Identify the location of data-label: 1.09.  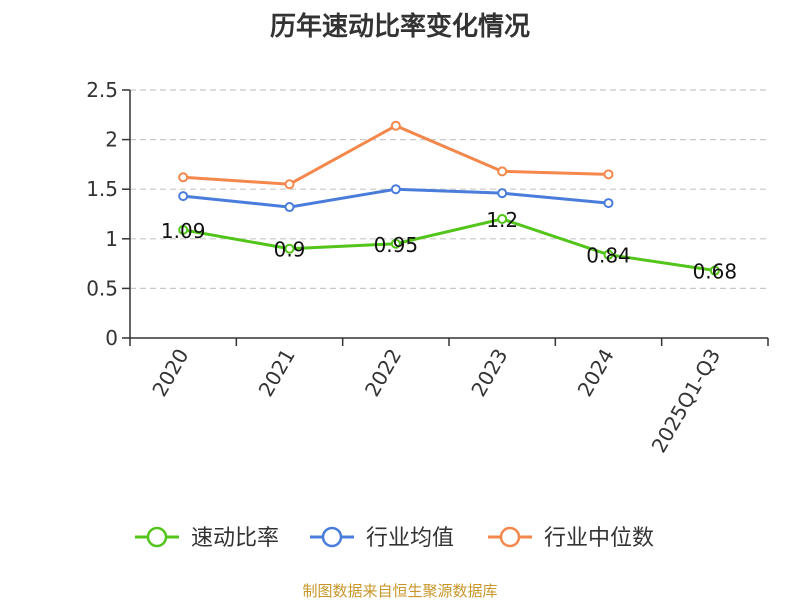
(183, 231).